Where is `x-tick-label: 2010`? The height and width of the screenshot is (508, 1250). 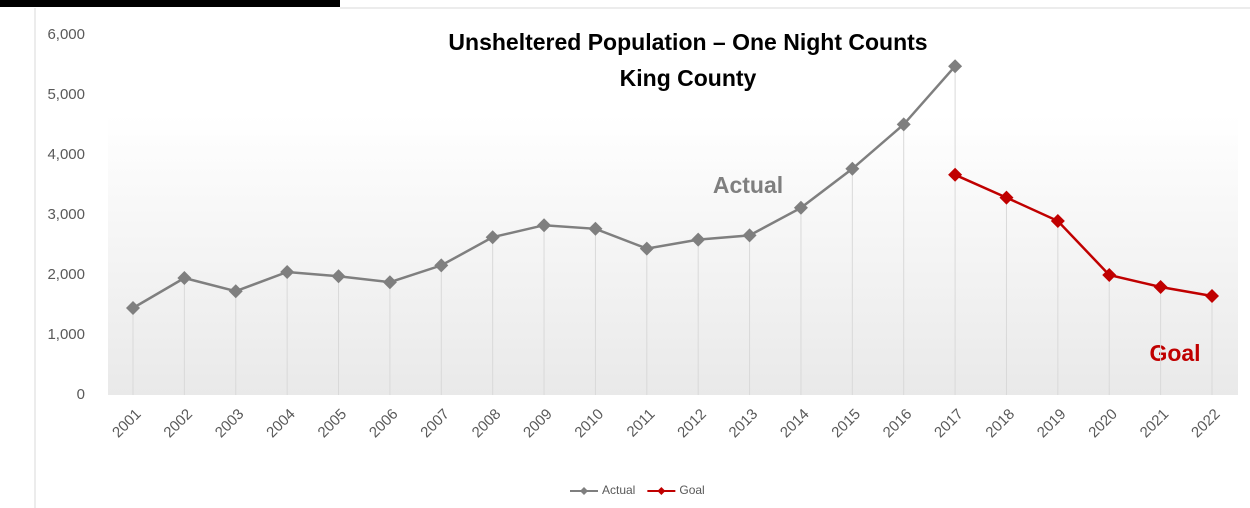
x-tick-label: 2010 is located at coordinates (589, 424).